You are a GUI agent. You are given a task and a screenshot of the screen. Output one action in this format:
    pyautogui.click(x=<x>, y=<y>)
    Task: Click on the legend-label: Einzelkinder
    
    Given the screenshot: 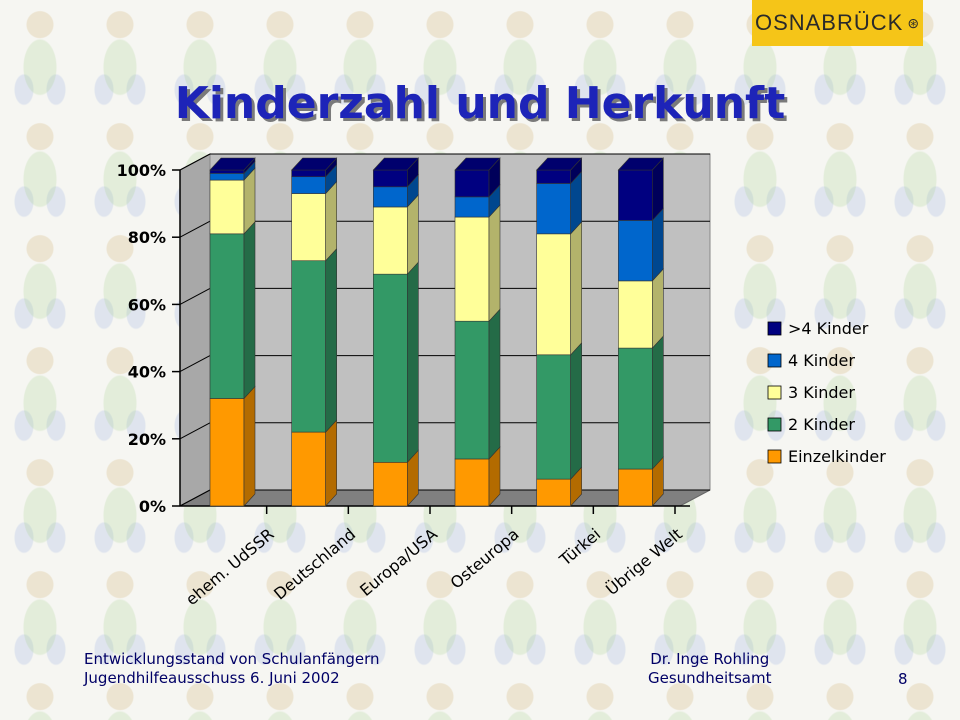 What is the action you would take?
    pyautogui.click(x=837, y=456)
    